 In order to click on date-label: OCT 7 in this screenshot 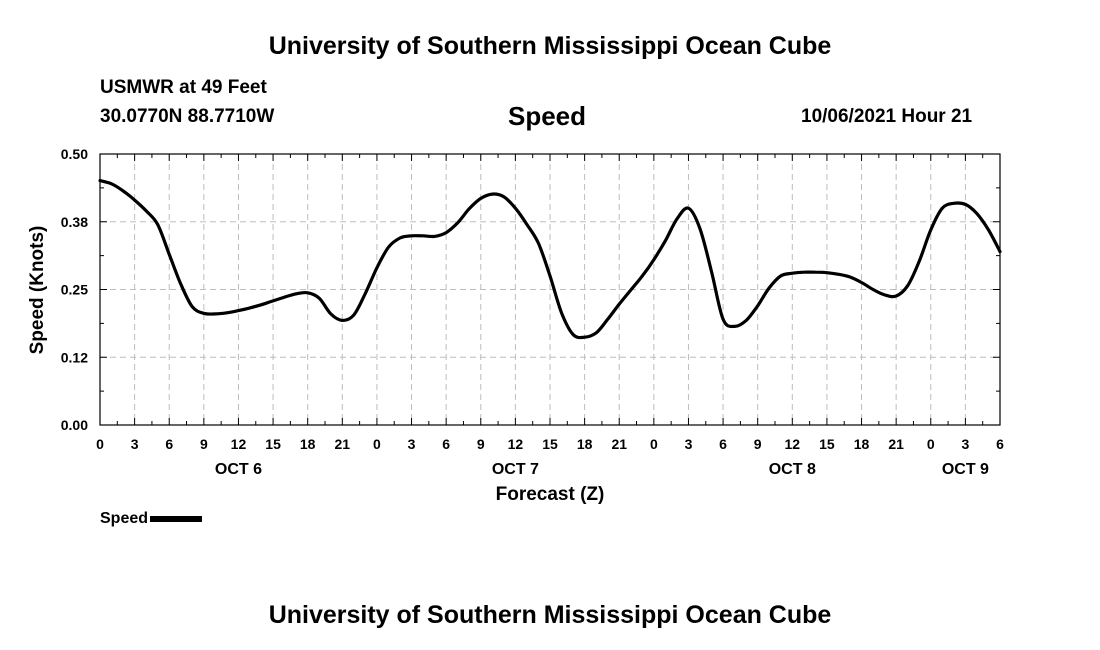, I will do `click(515, 469)`.